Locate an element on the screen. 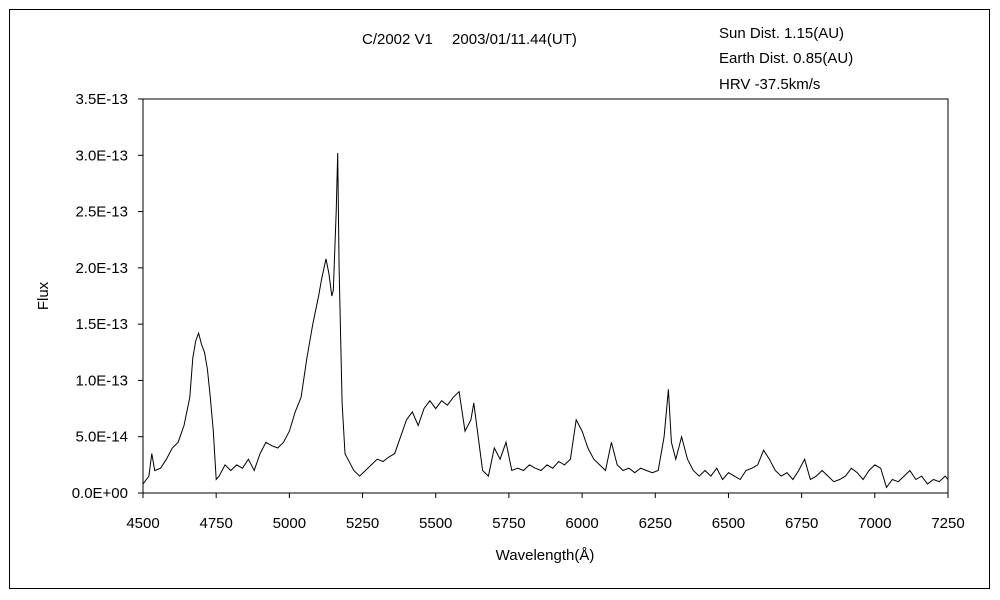 Image resolution: width=1000 pixels, height=600 pixels. x-tick-label: 4500 is located at coordinates (142, 523).